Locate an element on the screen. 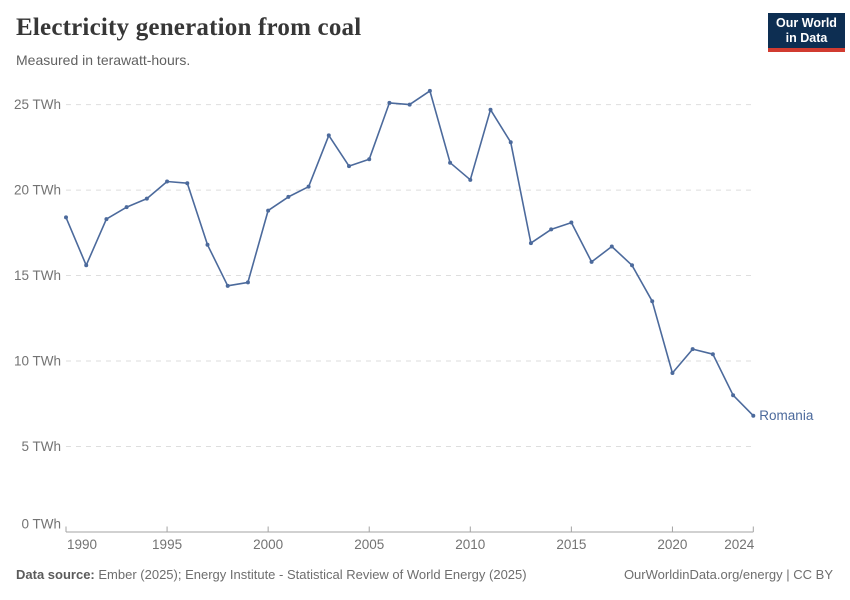 Image resolution: width=850 pixels, height=600 pixels. y-axis-tick-label: 0 TWh is located at coordinates (41, 524).